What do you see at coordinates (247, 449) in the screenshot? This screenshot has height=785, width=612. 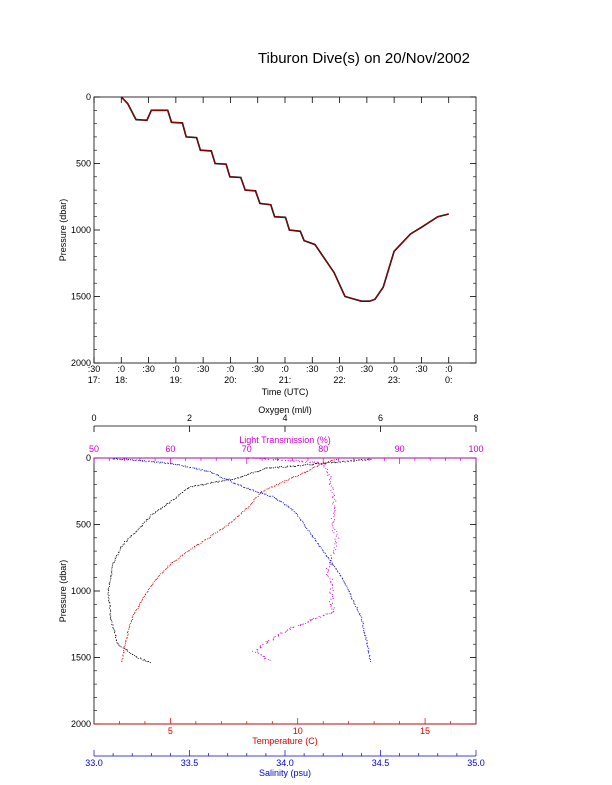 I see `light-tick-label: 70` at bounding box center [247, 449].